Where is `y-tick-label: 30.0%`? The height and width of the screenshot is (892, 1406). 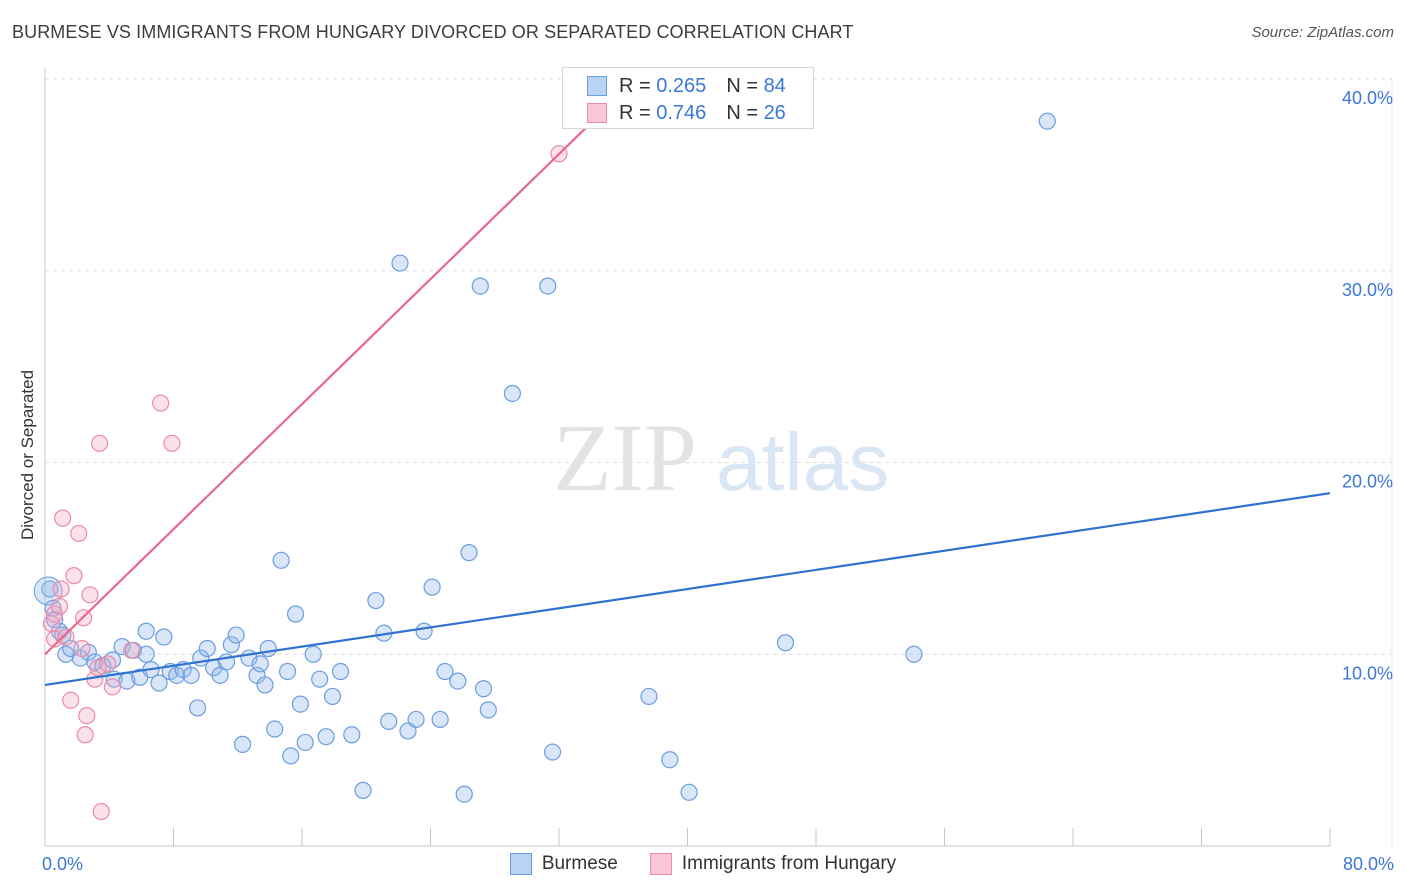
y-tick-label: 30.0% is located at coordinates (1367, 290).